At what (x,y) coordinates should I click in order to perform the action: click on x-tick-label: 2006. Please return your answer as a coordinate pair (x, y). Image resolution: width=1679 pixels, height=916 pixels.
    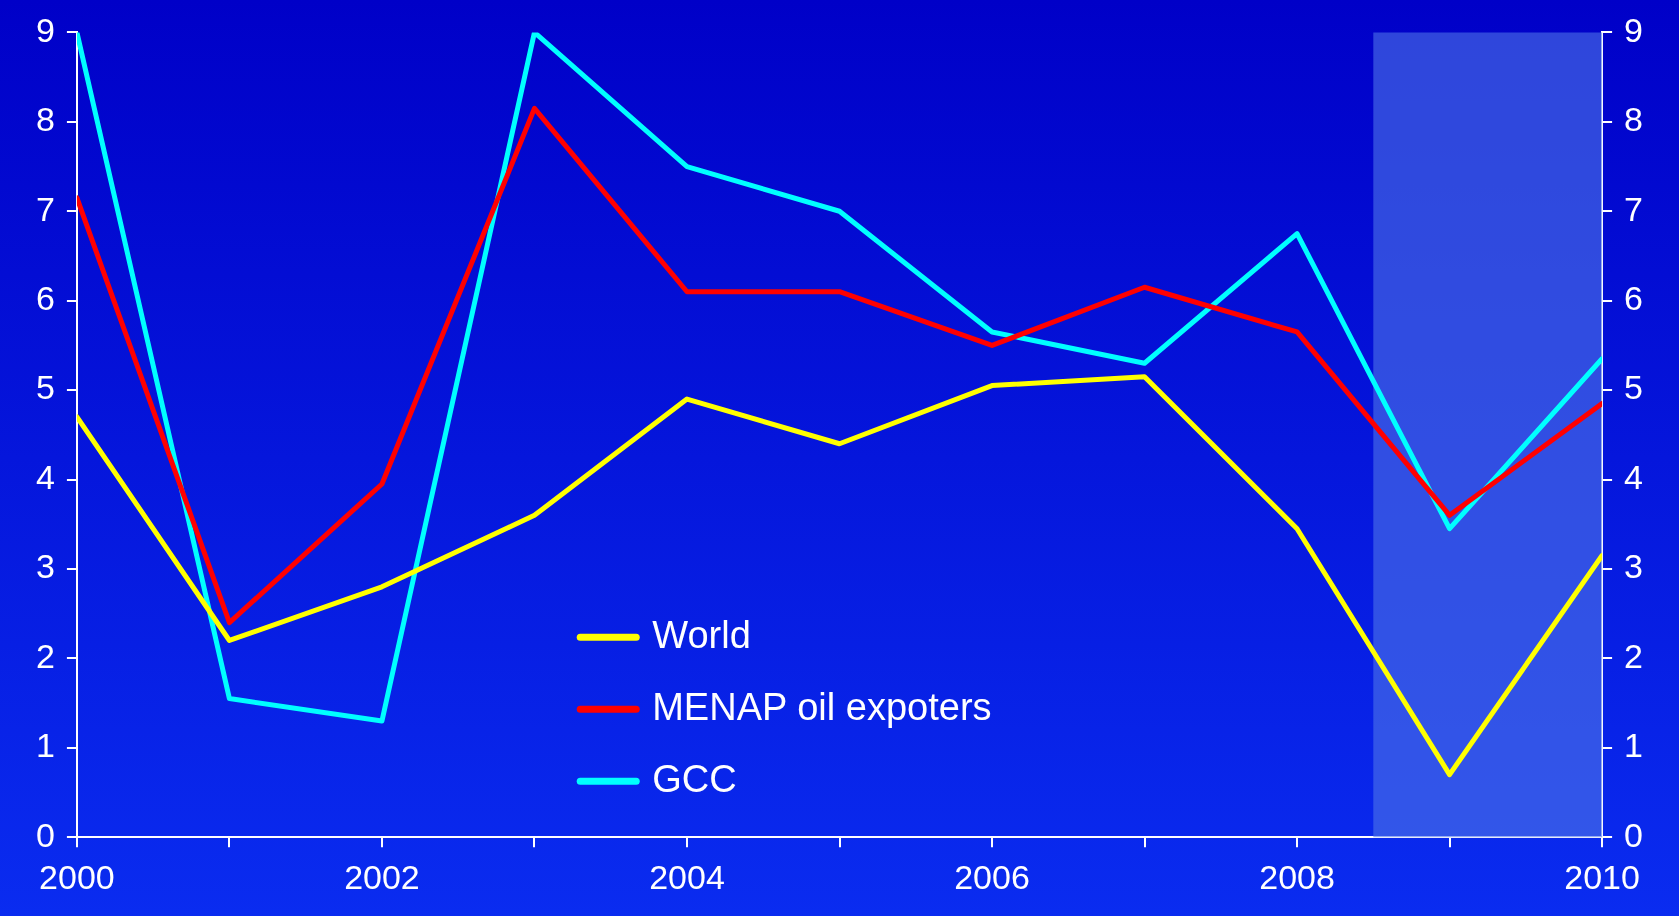
    Looking at the image, I should click on (992, 876).